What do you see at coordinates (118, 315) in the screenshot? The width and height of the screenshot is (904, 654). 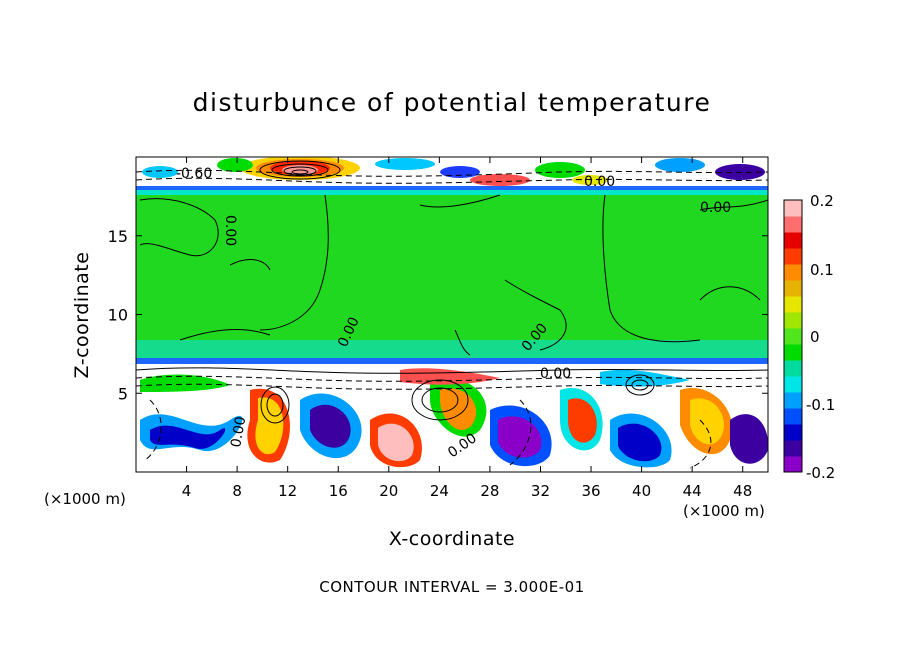 I see `y-tick-label: 10` at bounding box center [118, 315].